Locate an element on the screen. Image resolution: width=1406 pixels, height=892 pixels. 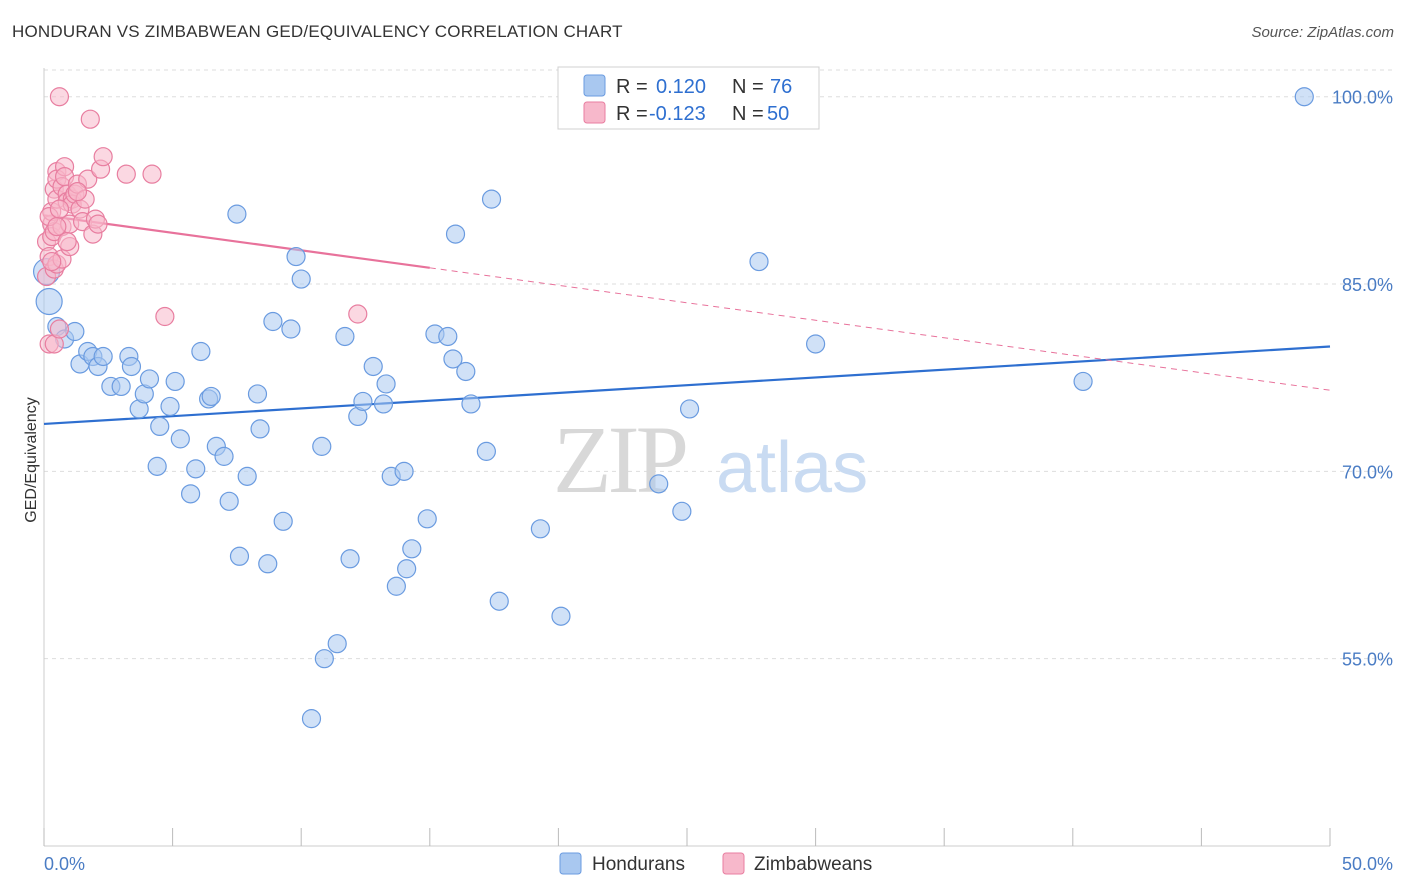
legend-n-value-2: 50 is located at coordinates (778, 114).